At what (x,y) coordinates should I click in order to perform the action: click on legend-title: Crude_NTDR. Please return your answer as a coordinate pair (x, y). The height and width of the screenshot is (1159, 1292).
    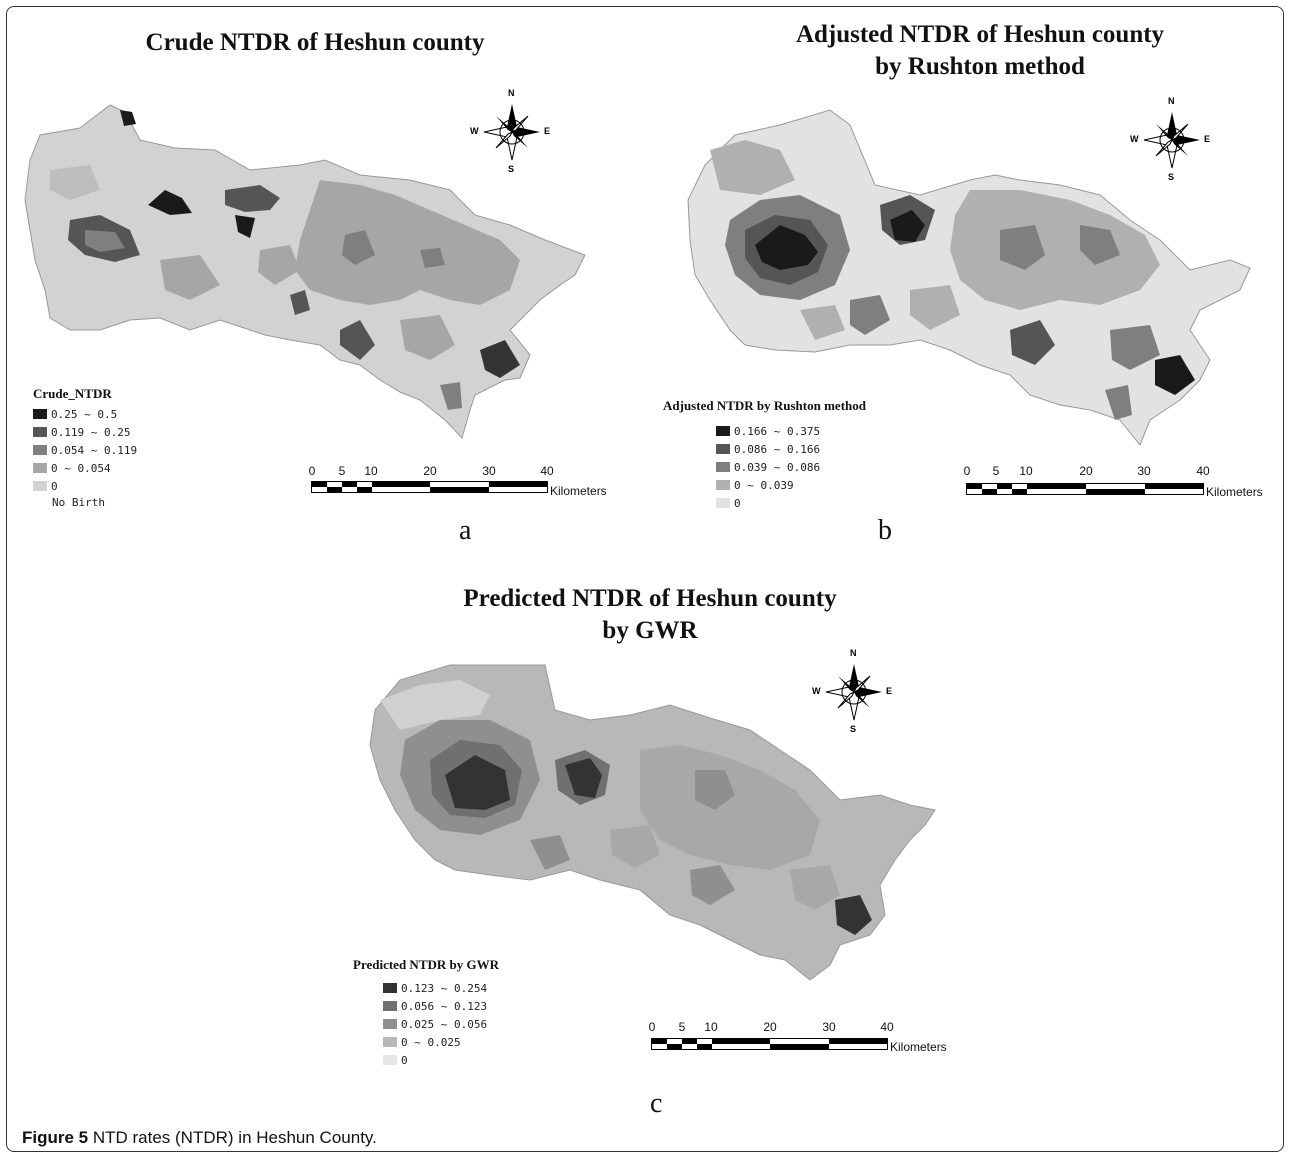
    Looking at the image, I should click on (72, 393).